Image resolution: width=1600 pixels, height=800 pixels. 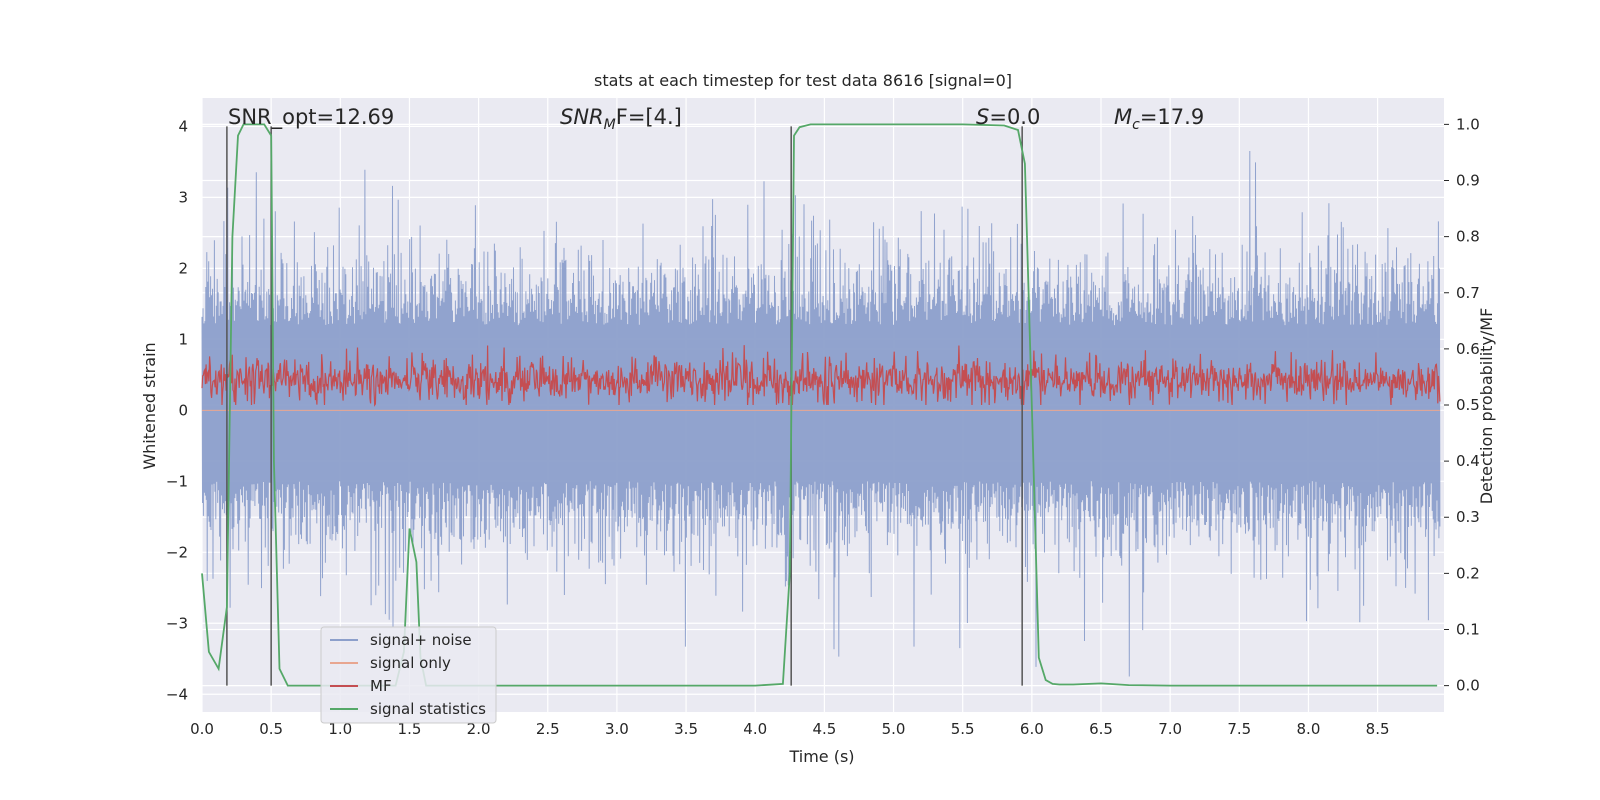 What do you see at coordinates (149, 405) in the screenshot?
I see `y-axis-label-left: Whitened strain` at bounding box center [149, 405].